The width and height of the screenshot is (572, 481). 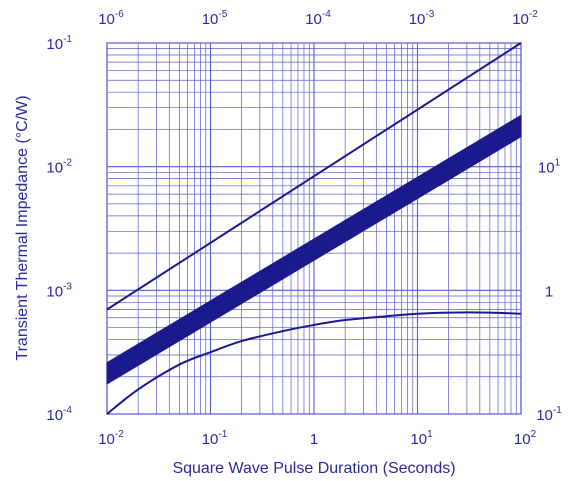 What do you see at coordinates (22, 227) in the screenshot?
I see `y-axis-label: Transient Thermal Impedance (°C/W)` at bounding box center [22, 227].